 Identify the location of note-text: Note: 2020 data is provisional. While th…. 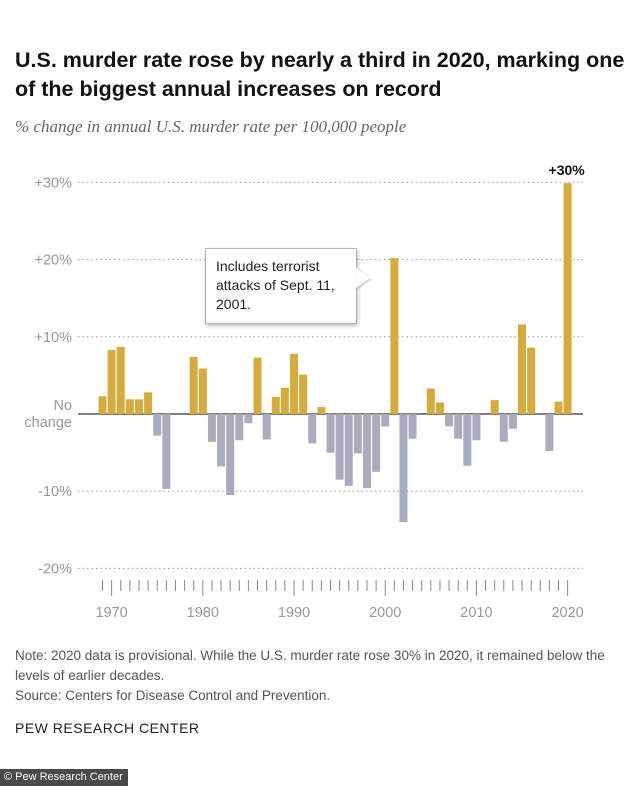
(310, 665).